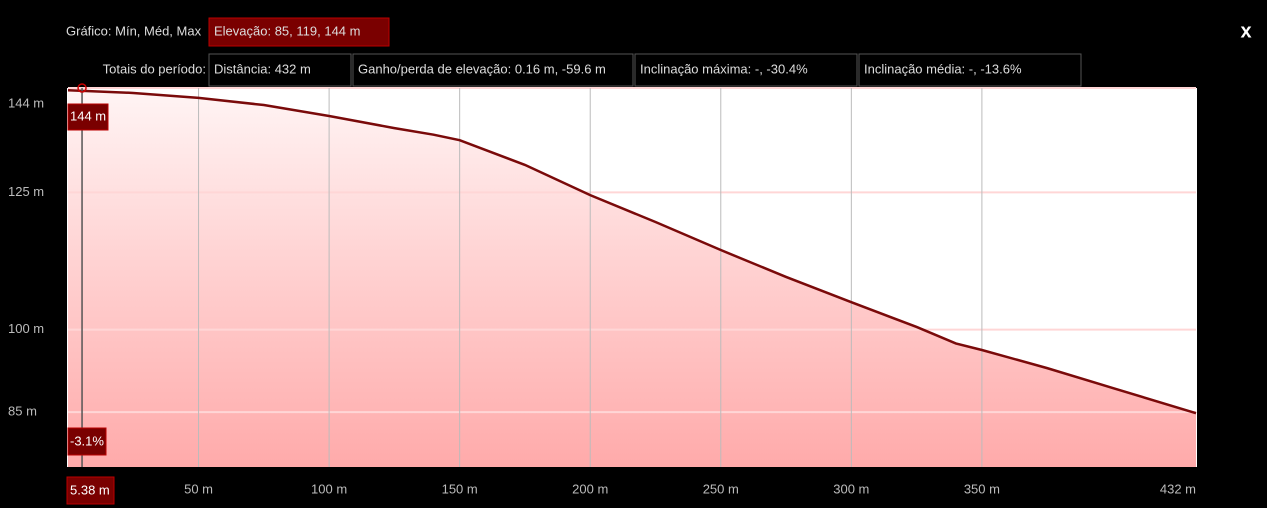 The height and width of the screenshot is (508, 1267). Describe the element at coordinates (851, 488) in the screenshot. I see `x-tick-label: 300 m` at that location.